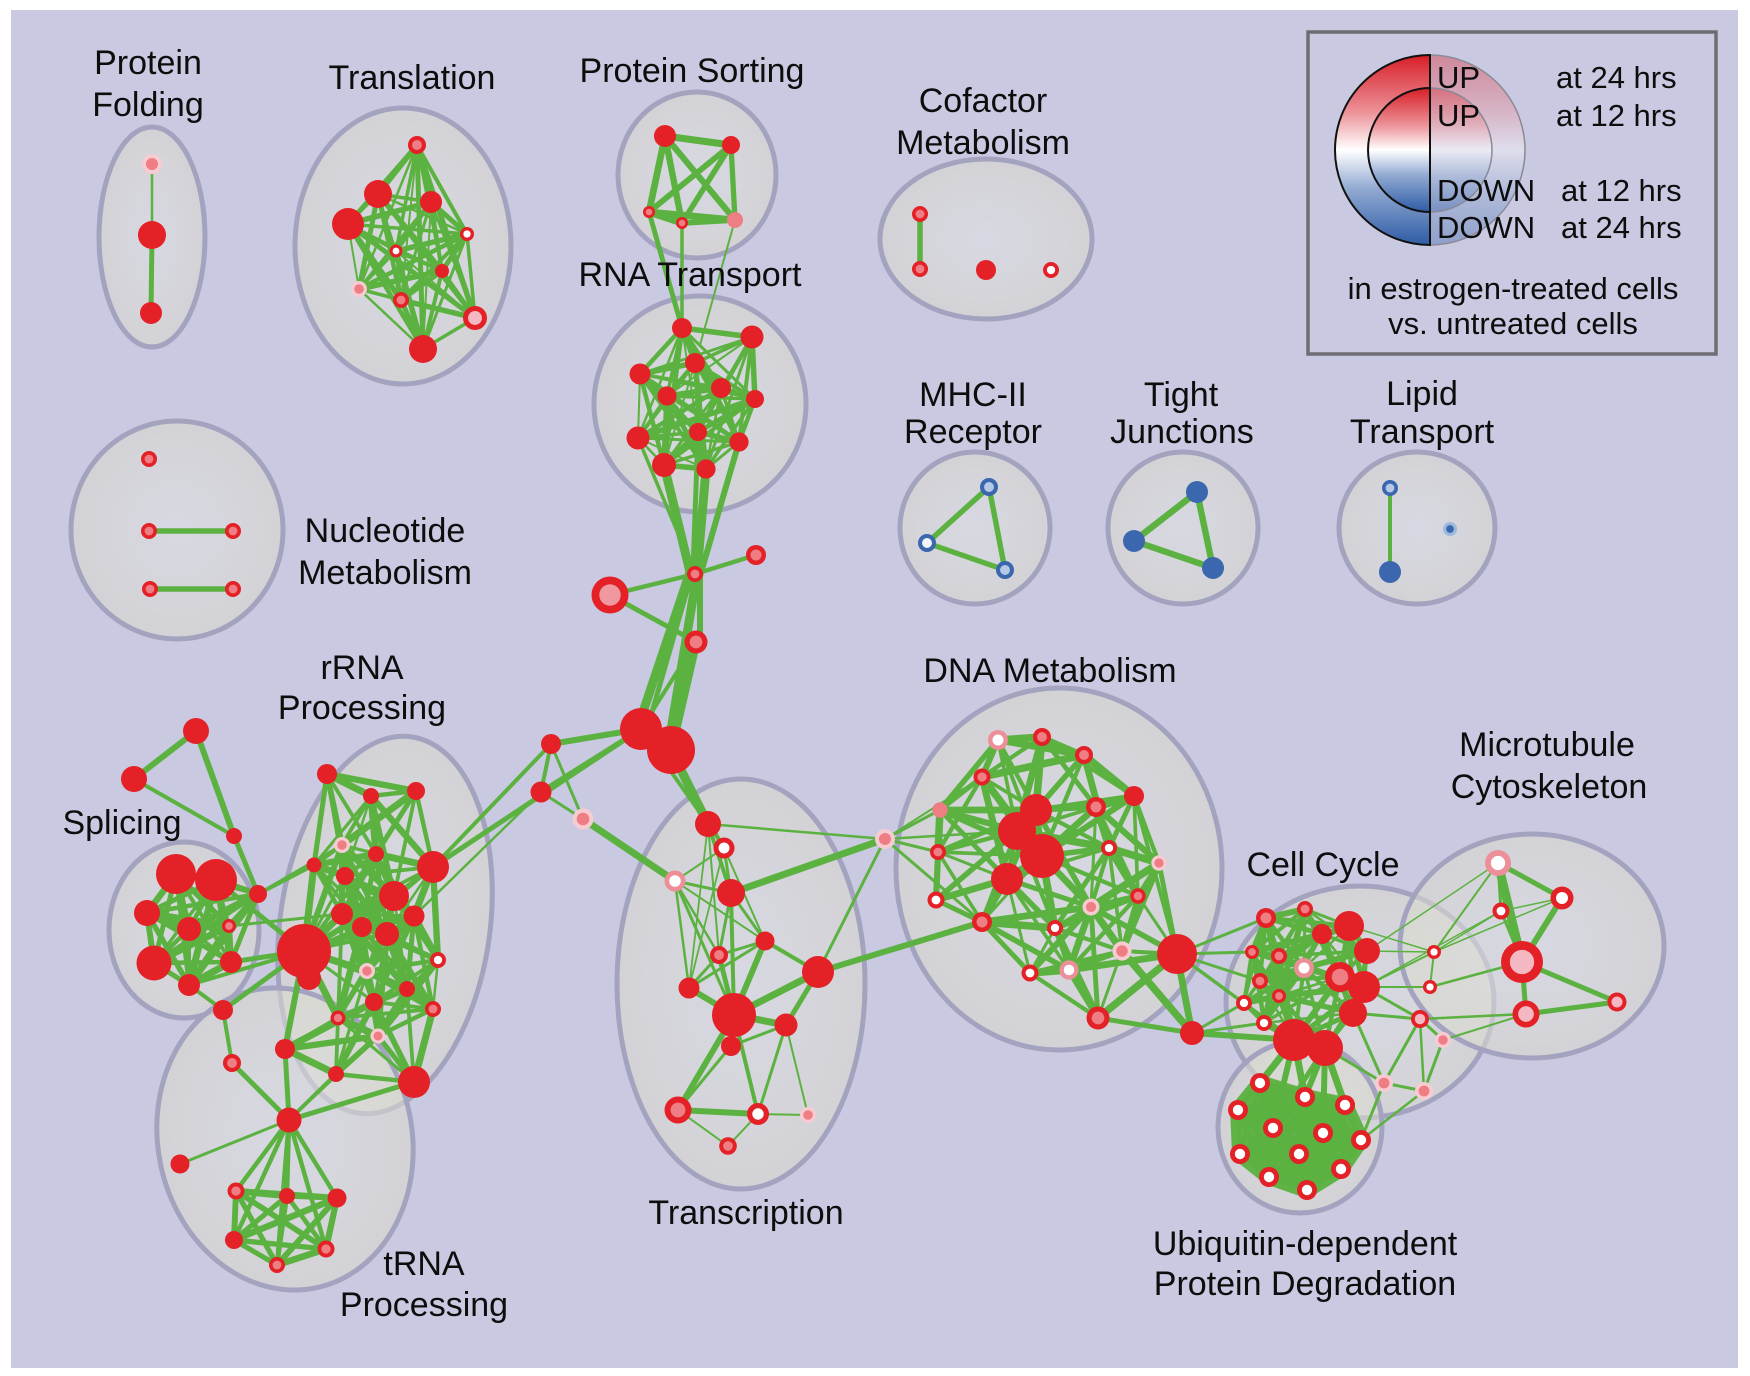  I want to click on svg-text: rRNA, so click(361, 668).